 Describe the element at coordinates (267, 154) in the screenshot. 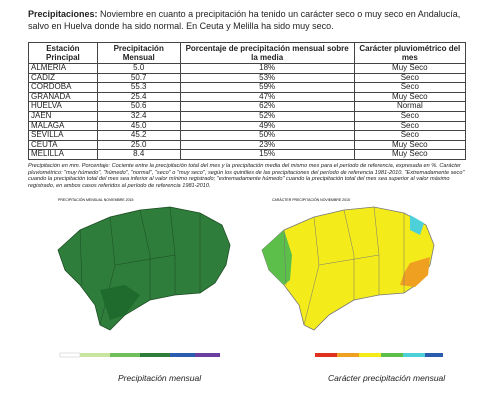

I see `table-cell: 15%` at that location.